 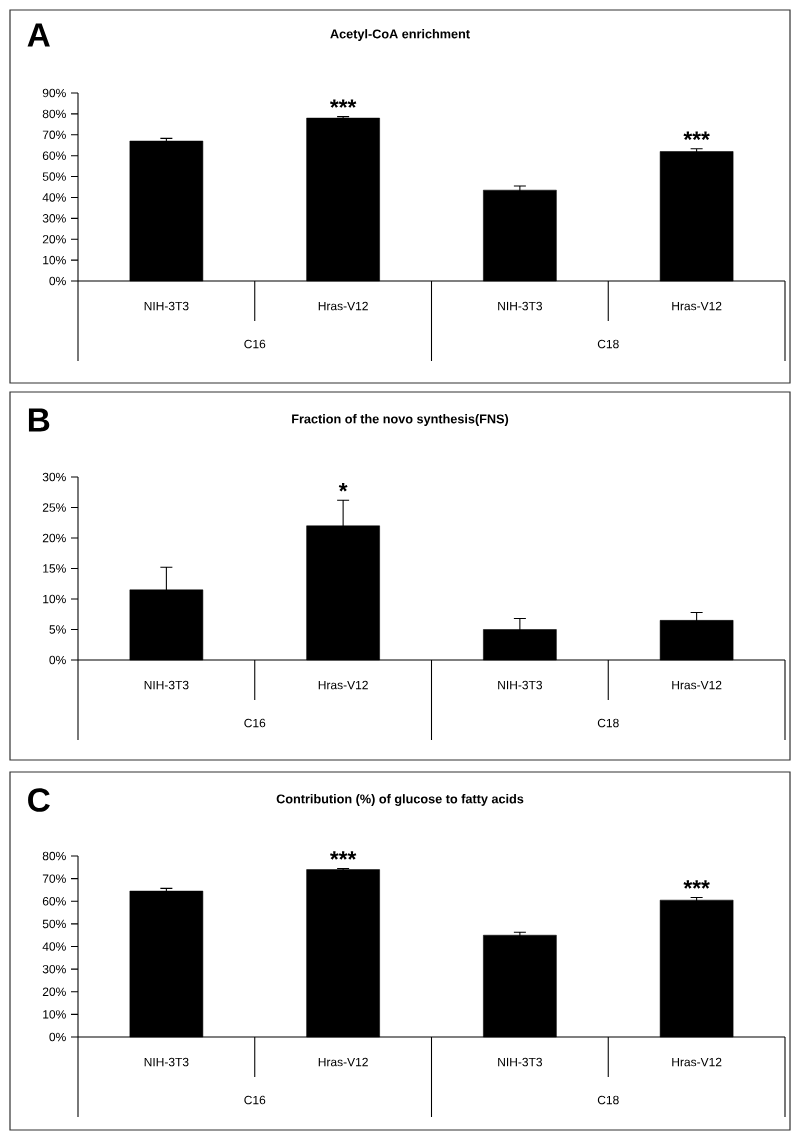 What do you see at coordinates (54, 507) in the screenshot?
I see `y-tick-label: 25%` at bounding box center [54, 507].